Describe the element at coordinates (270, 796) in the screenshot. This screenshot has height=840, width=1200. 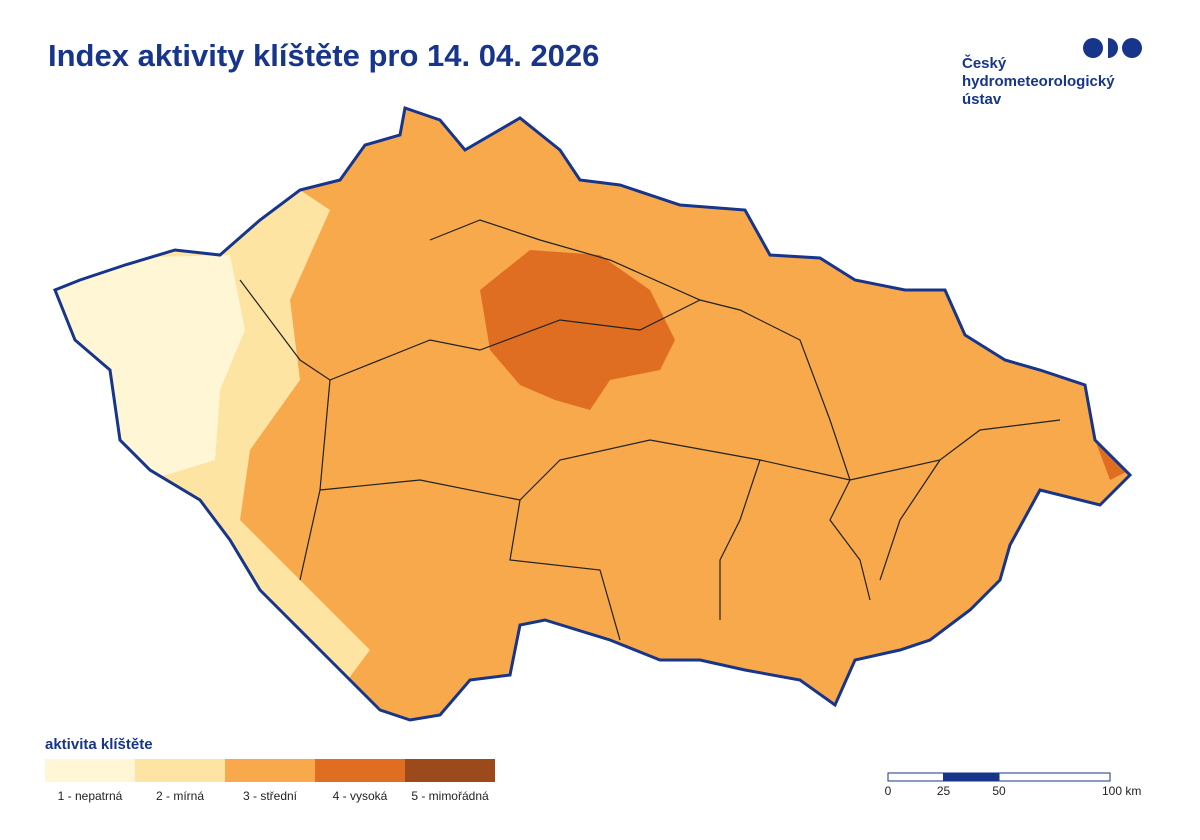
I see `legend-label: 3 - střední` at that location.